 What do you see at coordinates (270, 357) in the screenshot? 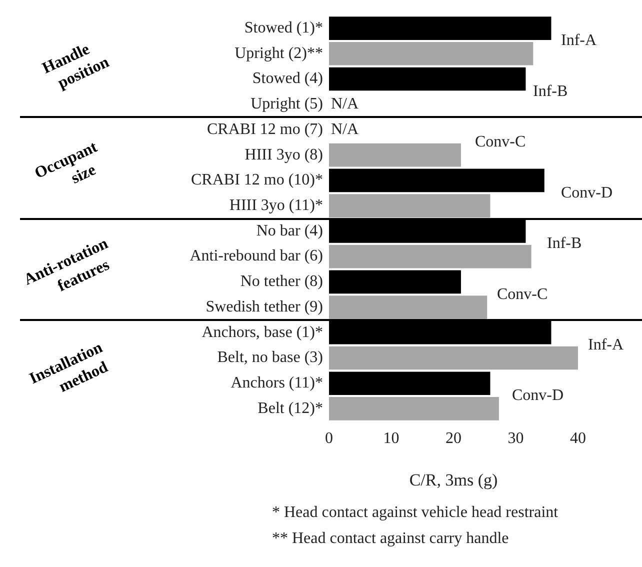
I see `y-tick-label: Belt, no base (3)` at bounding box center [270, 357].